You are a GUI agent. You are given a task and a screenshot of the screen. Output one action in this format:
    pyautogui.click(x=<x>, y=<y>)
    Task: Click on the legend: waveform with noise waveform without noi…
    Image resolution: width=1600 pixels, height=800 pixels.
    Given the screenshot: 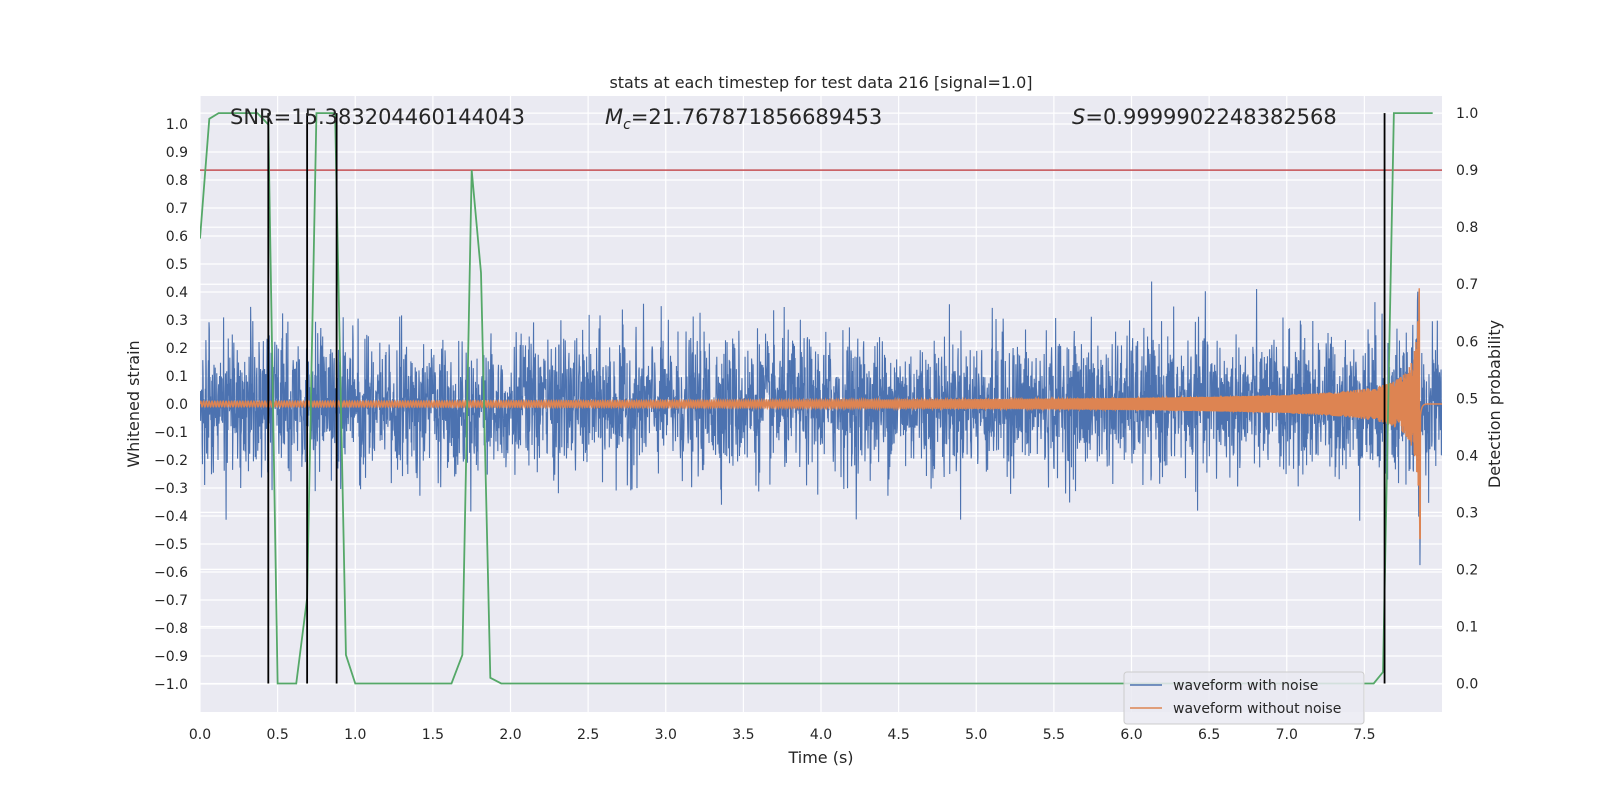 What is the action you would take?
    pyautogui.click(x=1244, y=698)
    